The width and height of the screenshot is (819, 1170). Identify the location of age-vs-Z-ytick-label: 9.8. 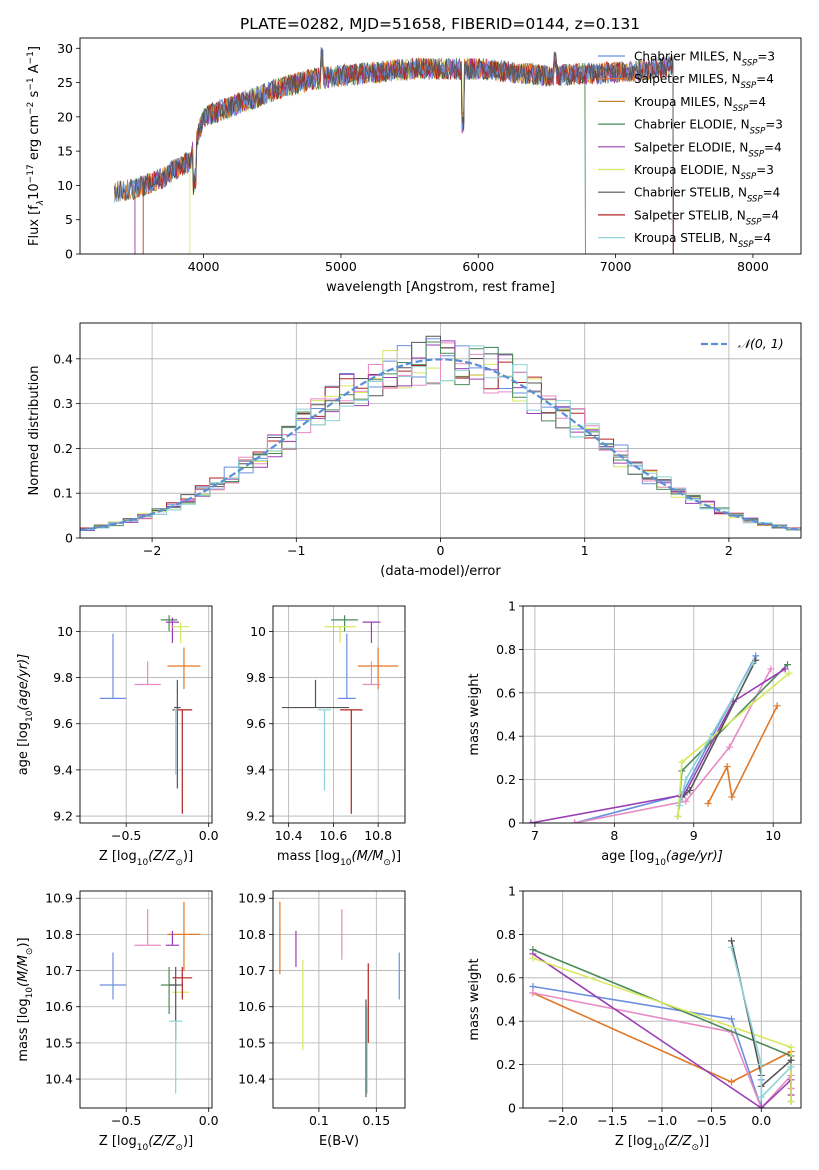
(63, 677).